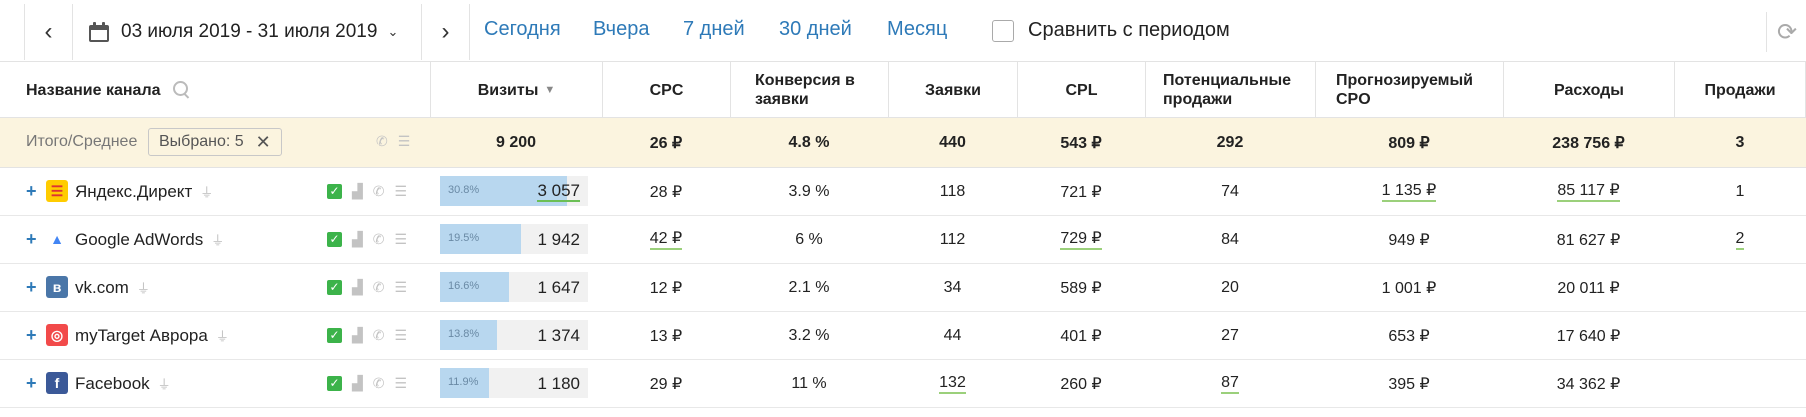  Describe the element at coordinates (1081, 335) in the screenshot. I see `cell-cpl: 401 ₽` at that location.